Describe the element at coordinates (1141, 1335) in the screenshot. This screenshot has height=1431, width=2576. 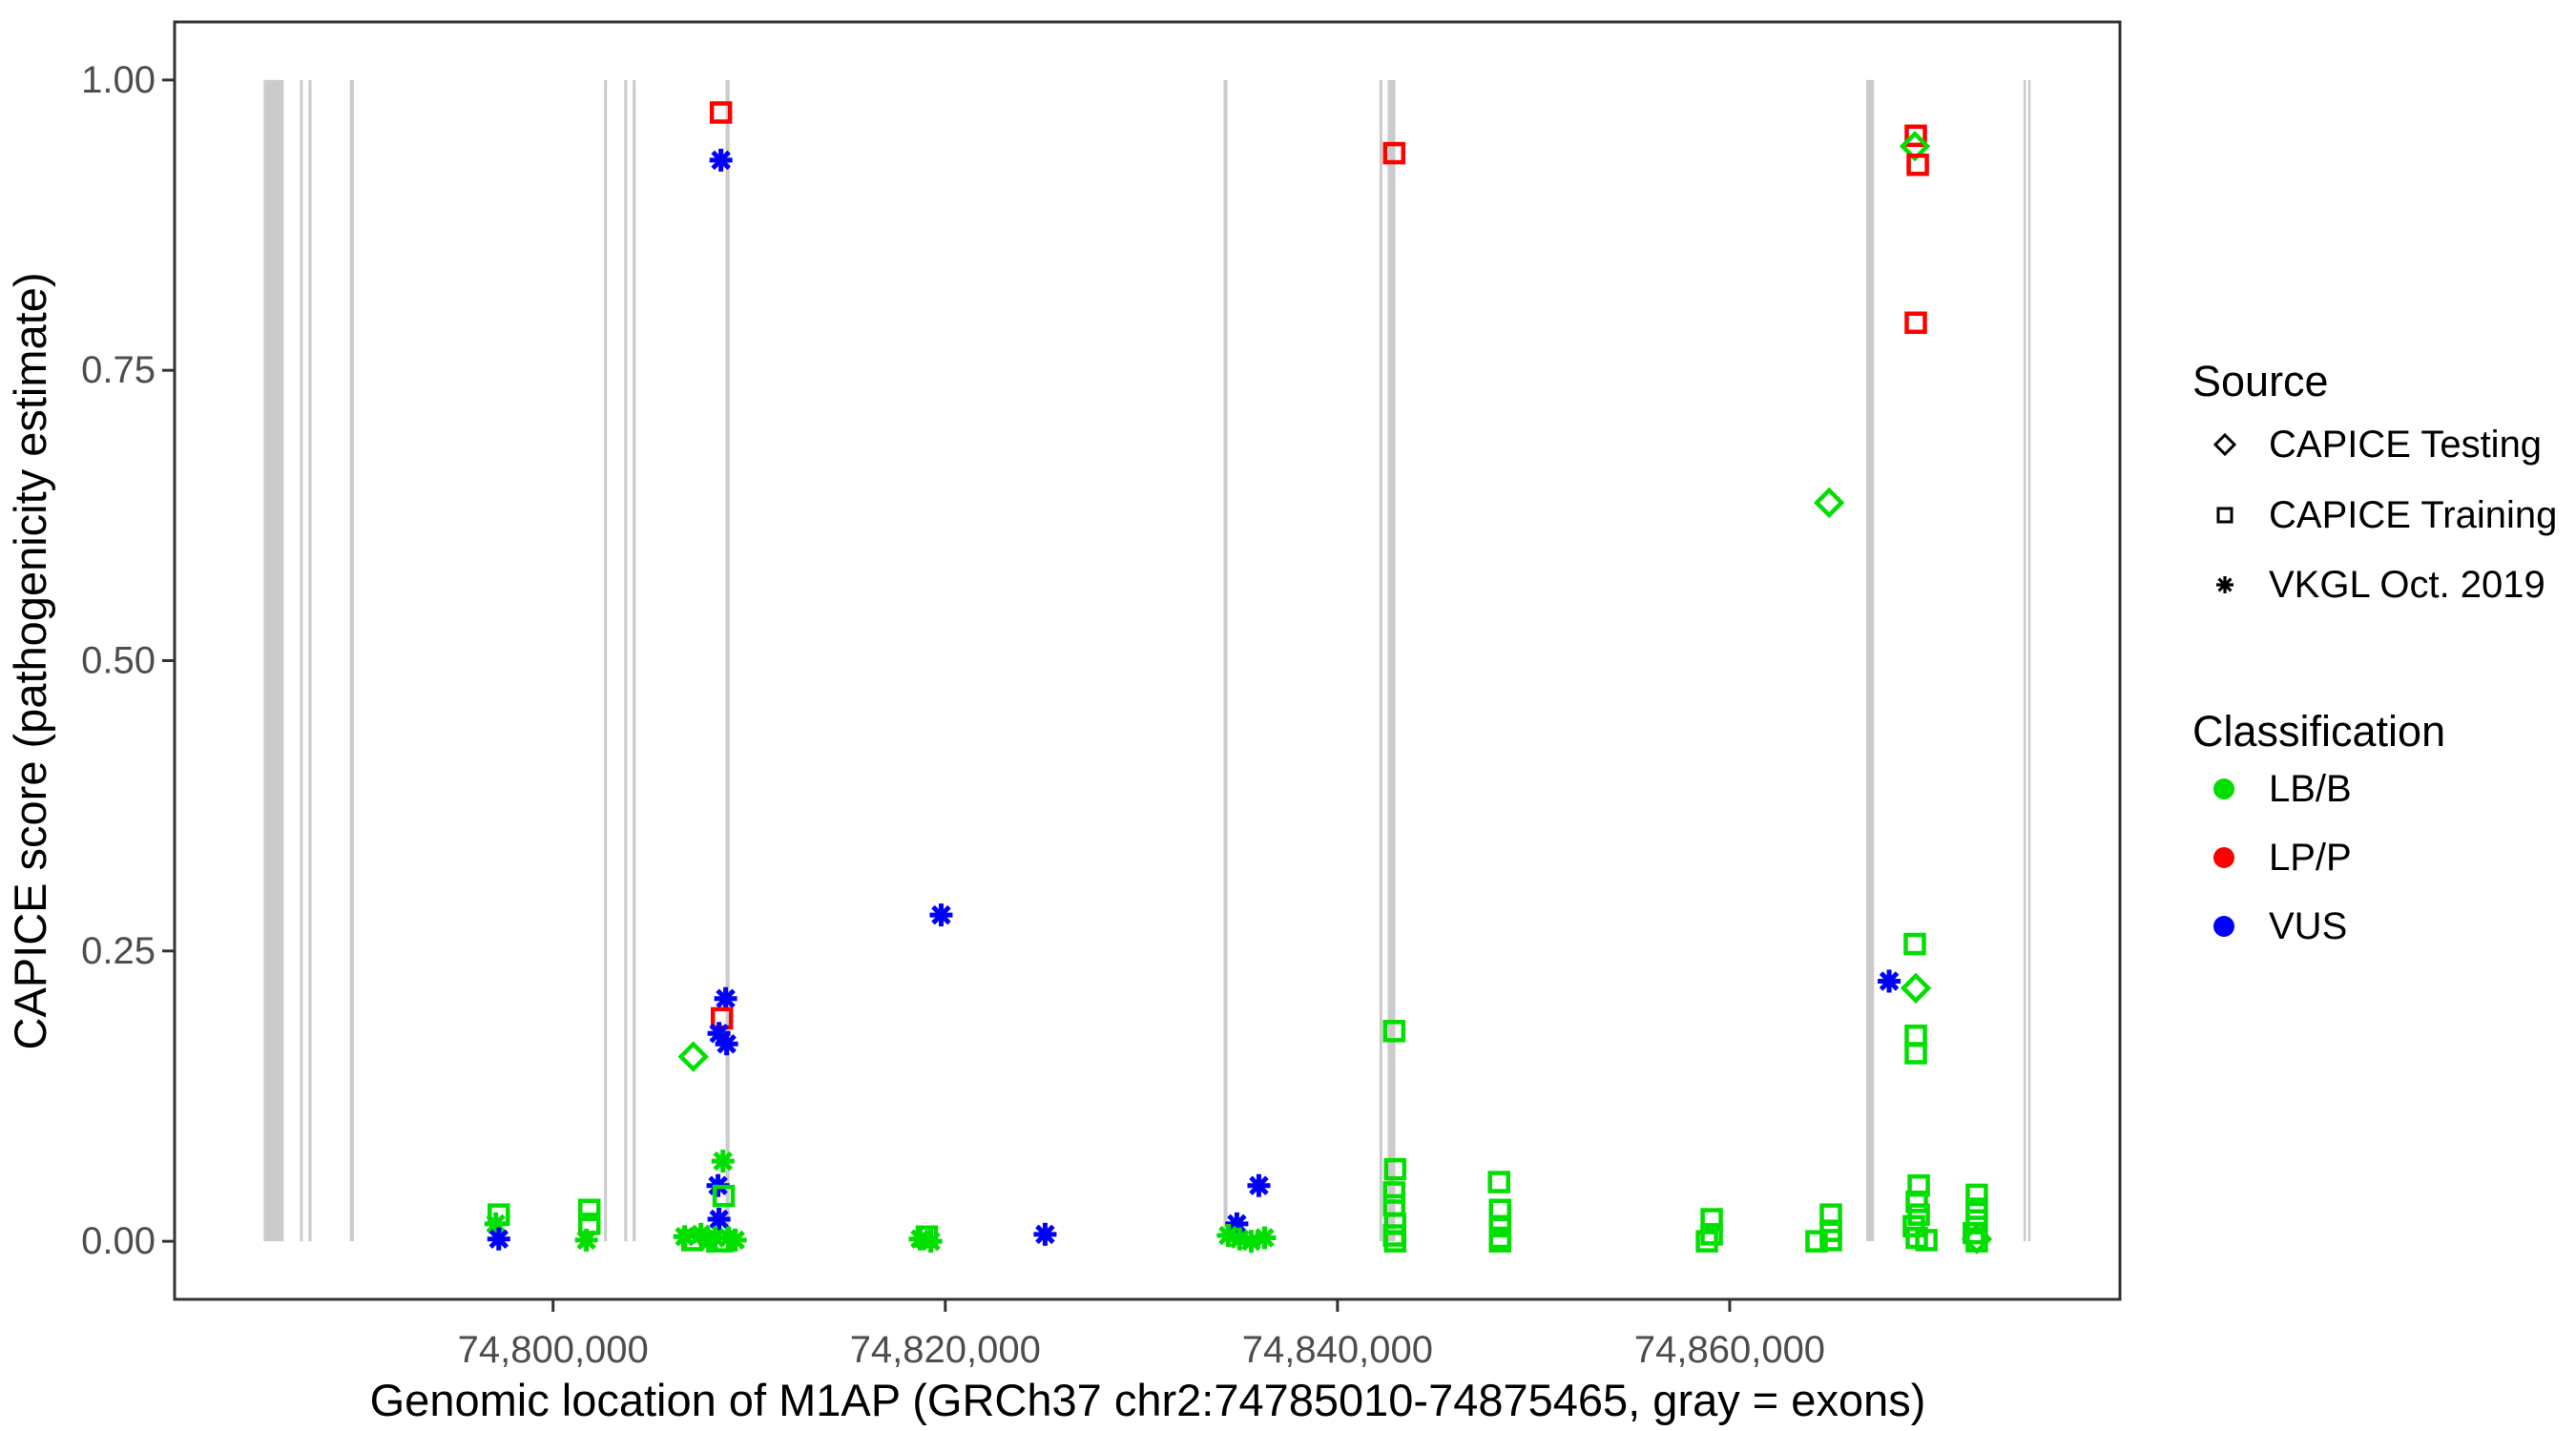
I see `x-axis: 74,800,000 74,820,000 74,840,000 74,860,000` at that location.